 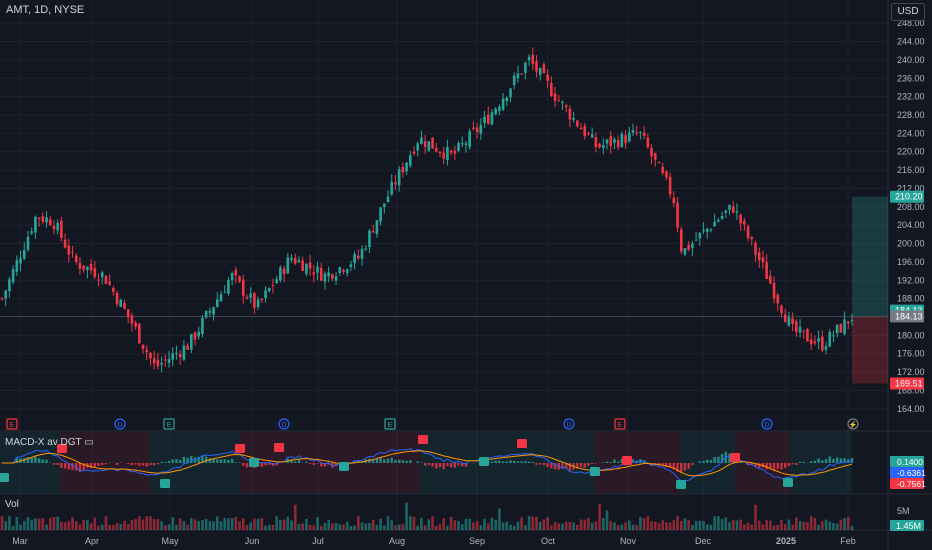 What do you see at coordinates (911, 225) in the screenshot?
I see `price-tick: 204.00` at bounding box center [911, 225].